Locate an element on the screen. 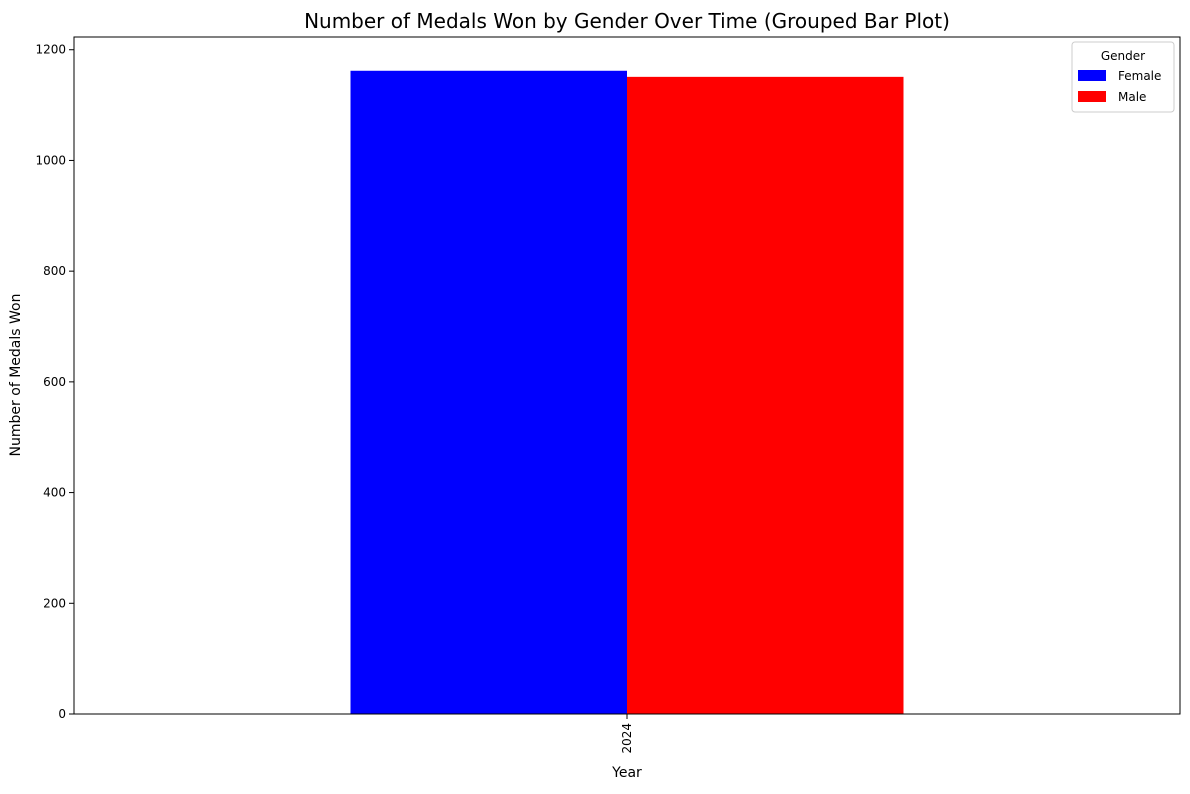  legend-title: Gender is located at coordinates (1123, 56).